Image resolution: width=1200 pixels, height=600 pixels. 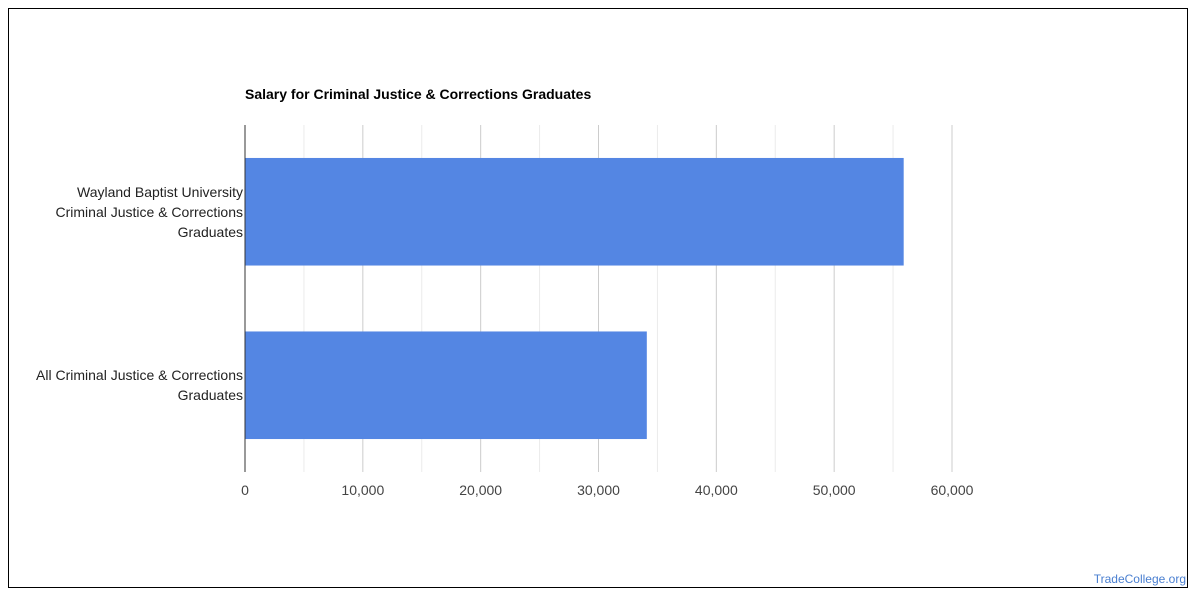 I want to click on category-label-line: Criminal Justice & Corrections, so click(x=149, y=211).